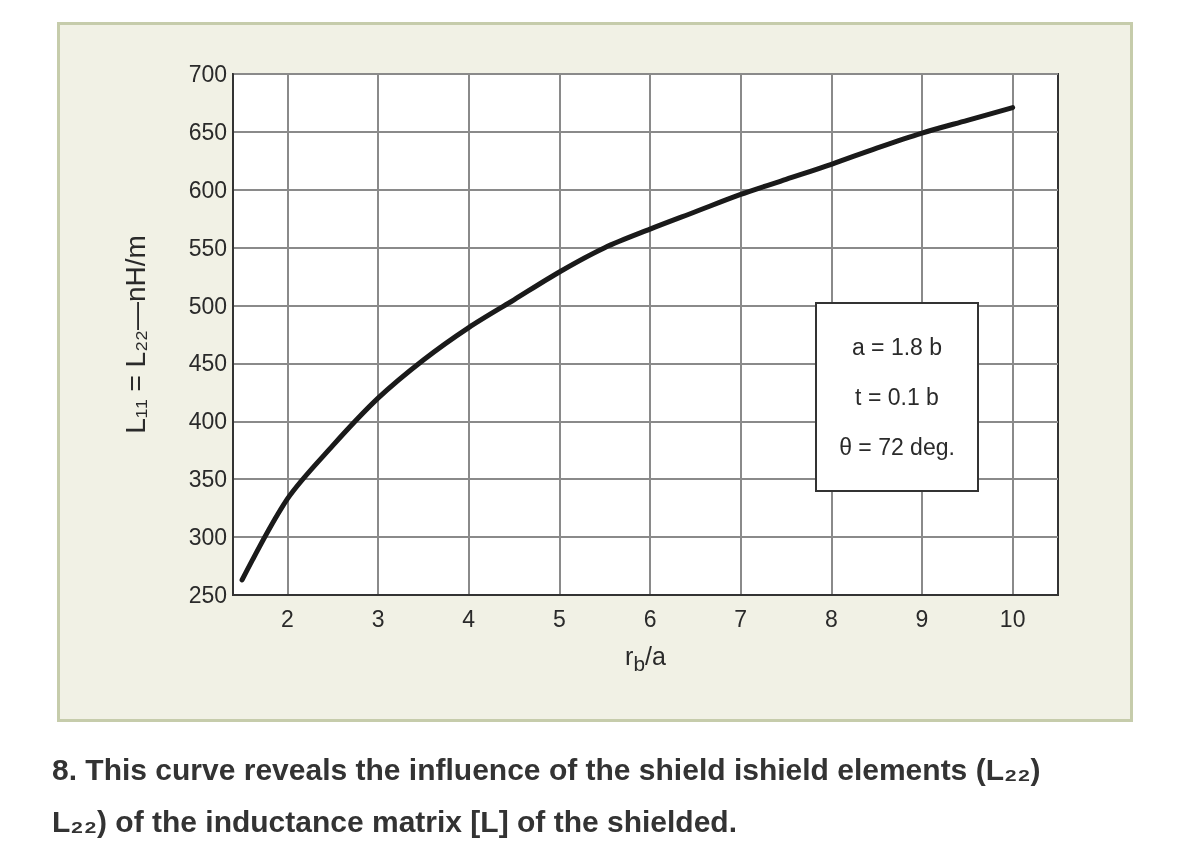  What do you see at coordinates (207, 305) in the screenshot?
I see `y-tick-label: 500` at bounding box center [207, 305].